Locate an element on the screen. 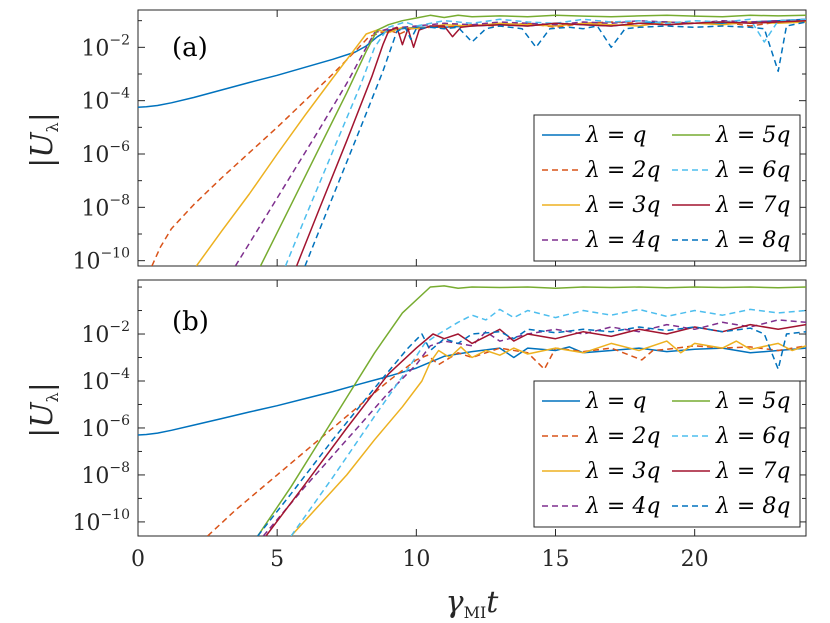 The height and width of the screenshot is (623, 830). series-line-1q is located at coordinates (472, 391).